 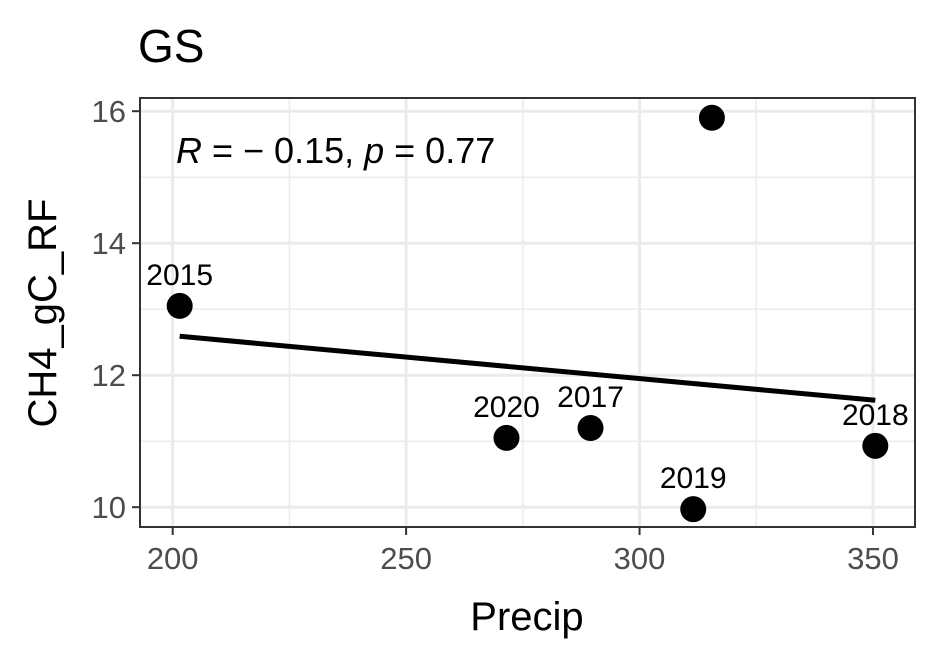 What do you see at coordinates (875, 415) in the screenshot?
I see `point-label: 2018` at bounding box center [875, 415].